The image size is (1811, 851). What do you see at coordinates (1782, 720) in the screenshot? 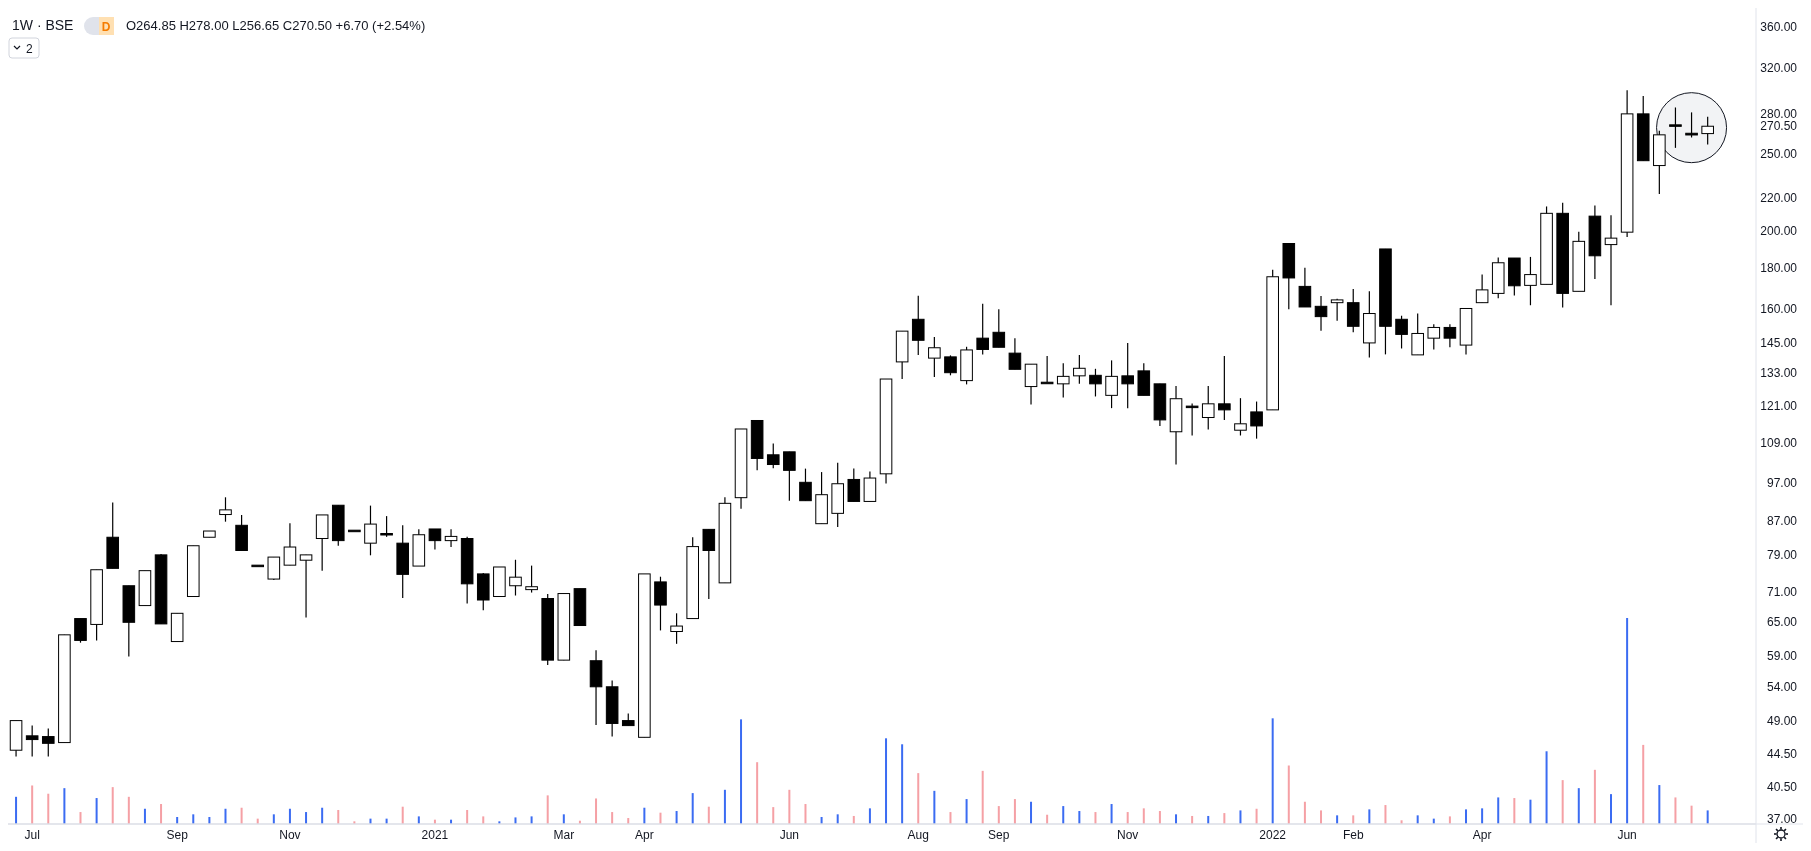
I see `y-tick-label: 49.00` at bounding box center [1782, 720].